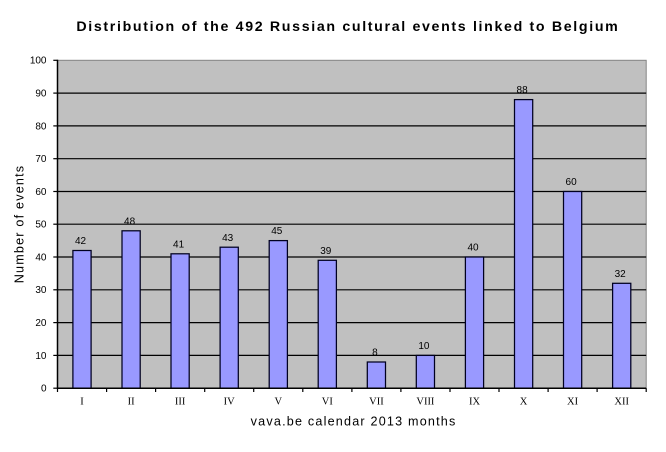 The height and width of the screenshot is (452, 666). What do you see at coordinates (38, 61) in the screenshot?
I see `svg-text: 100` at bounding box center [38, 61].